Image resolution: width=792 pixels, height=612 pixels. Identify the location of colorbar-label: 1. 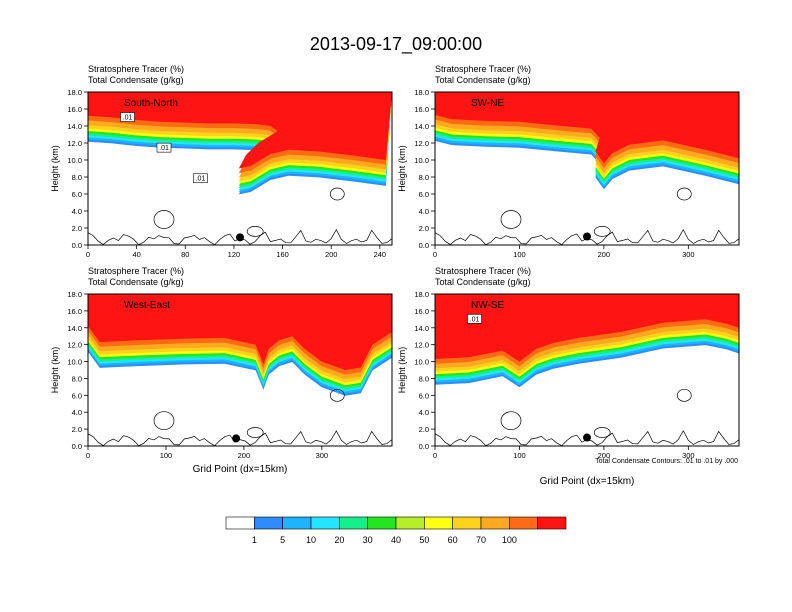
(254, 540).